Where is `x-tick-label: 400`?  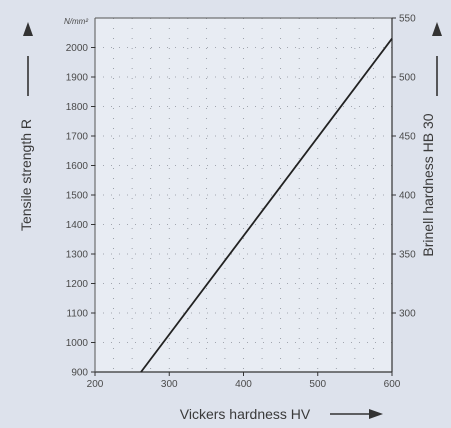 x-tick-label: 400 is located at coordinates (243, 384).